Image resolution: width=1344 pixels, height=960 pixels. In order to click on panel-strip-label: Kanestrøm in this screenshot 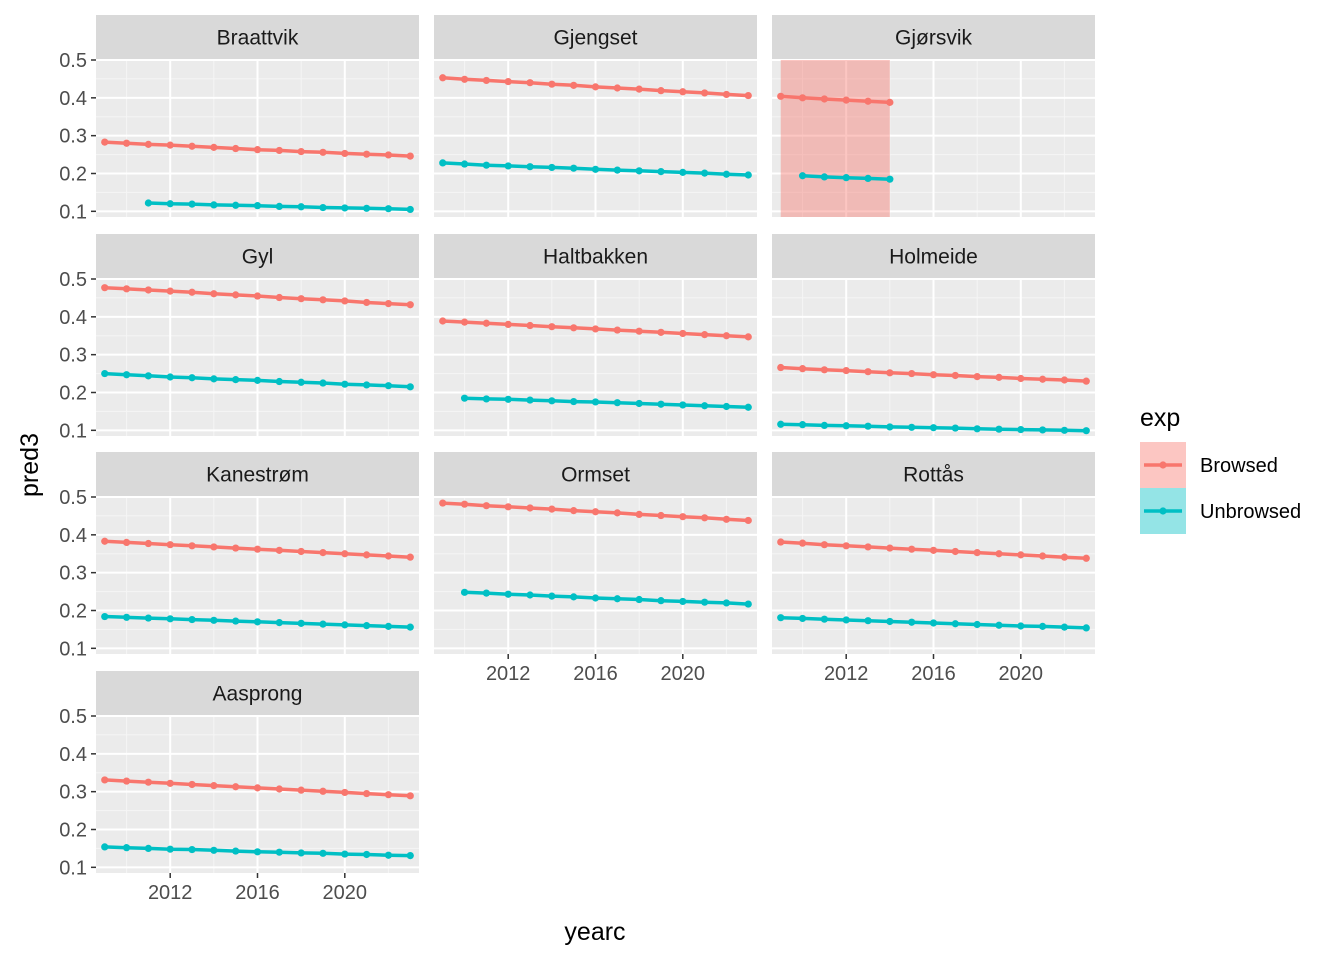, I will do `click(257, 475)`.